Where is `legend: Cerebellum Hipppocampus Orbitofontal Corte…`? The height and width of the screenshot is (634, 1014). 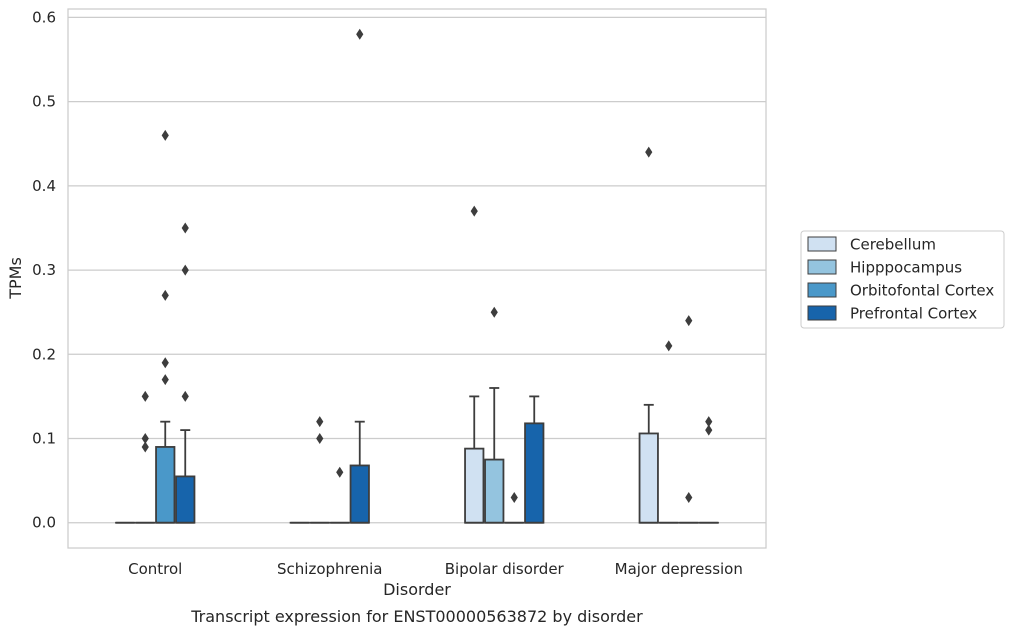 legend: Cerebellum Hipppocampus Orbitofontal Corte… is located at coordinates (902, 279).